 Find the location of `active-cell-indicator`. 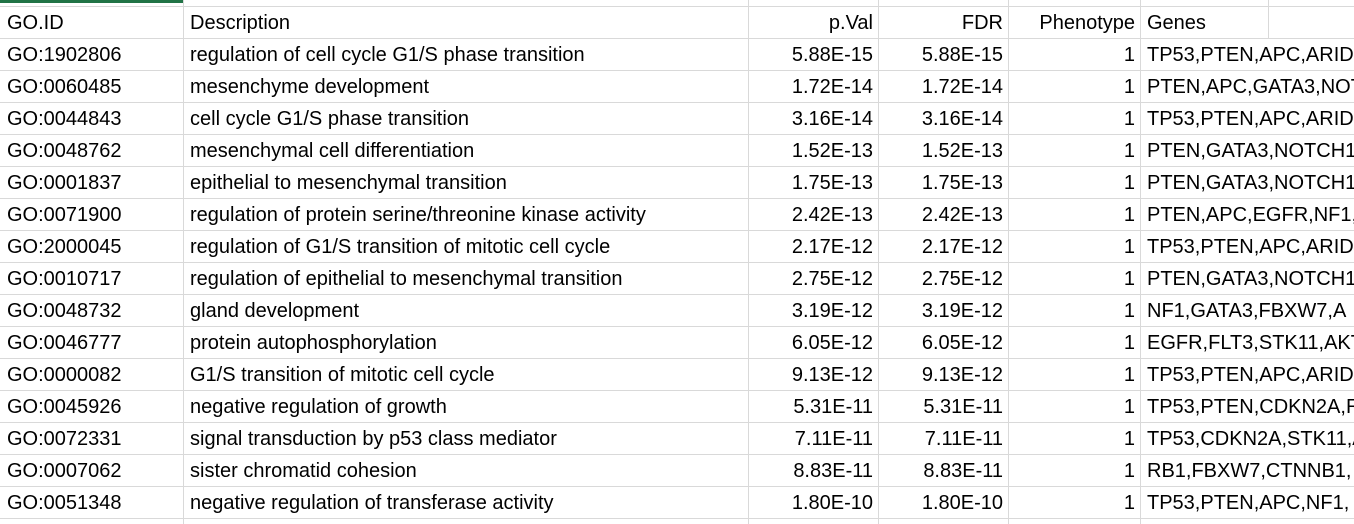

active-cell-indicator is located at coordinates (91, 1).